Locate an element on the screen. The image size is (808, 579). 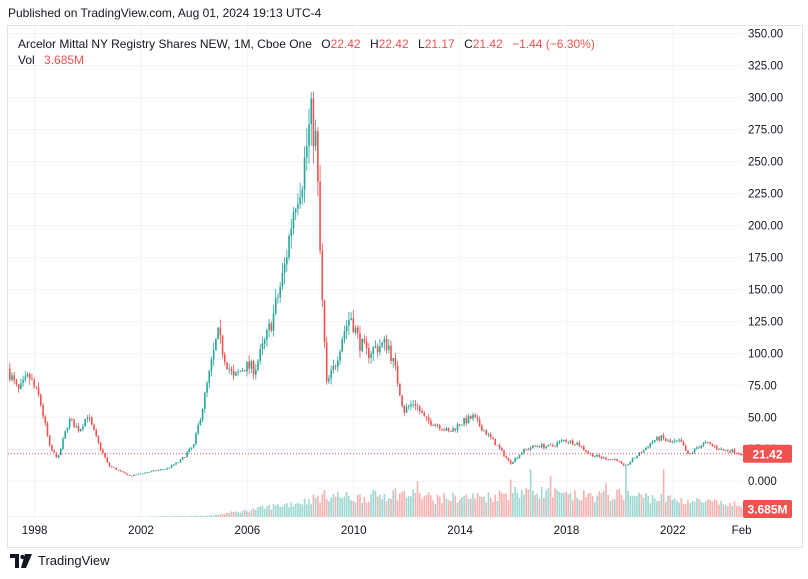
open-value: 22.42 is located at coordinates (345, 44).